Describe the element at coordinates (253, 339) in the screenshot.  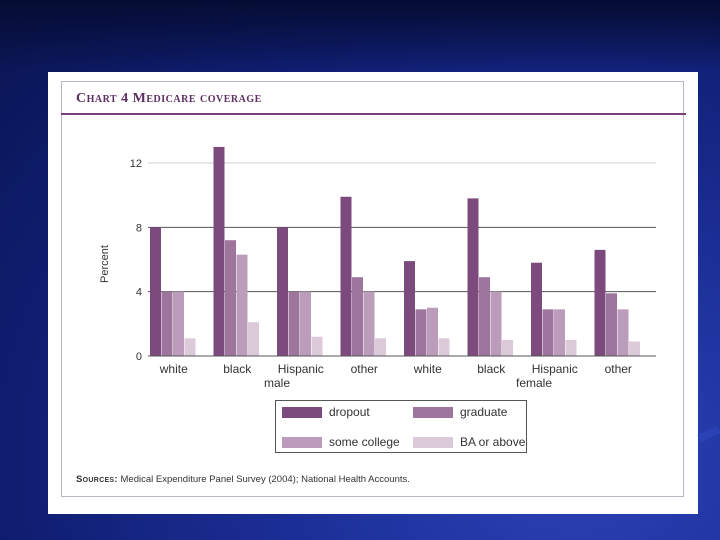
I see `bar-male-black-ba-or-above` at that location.